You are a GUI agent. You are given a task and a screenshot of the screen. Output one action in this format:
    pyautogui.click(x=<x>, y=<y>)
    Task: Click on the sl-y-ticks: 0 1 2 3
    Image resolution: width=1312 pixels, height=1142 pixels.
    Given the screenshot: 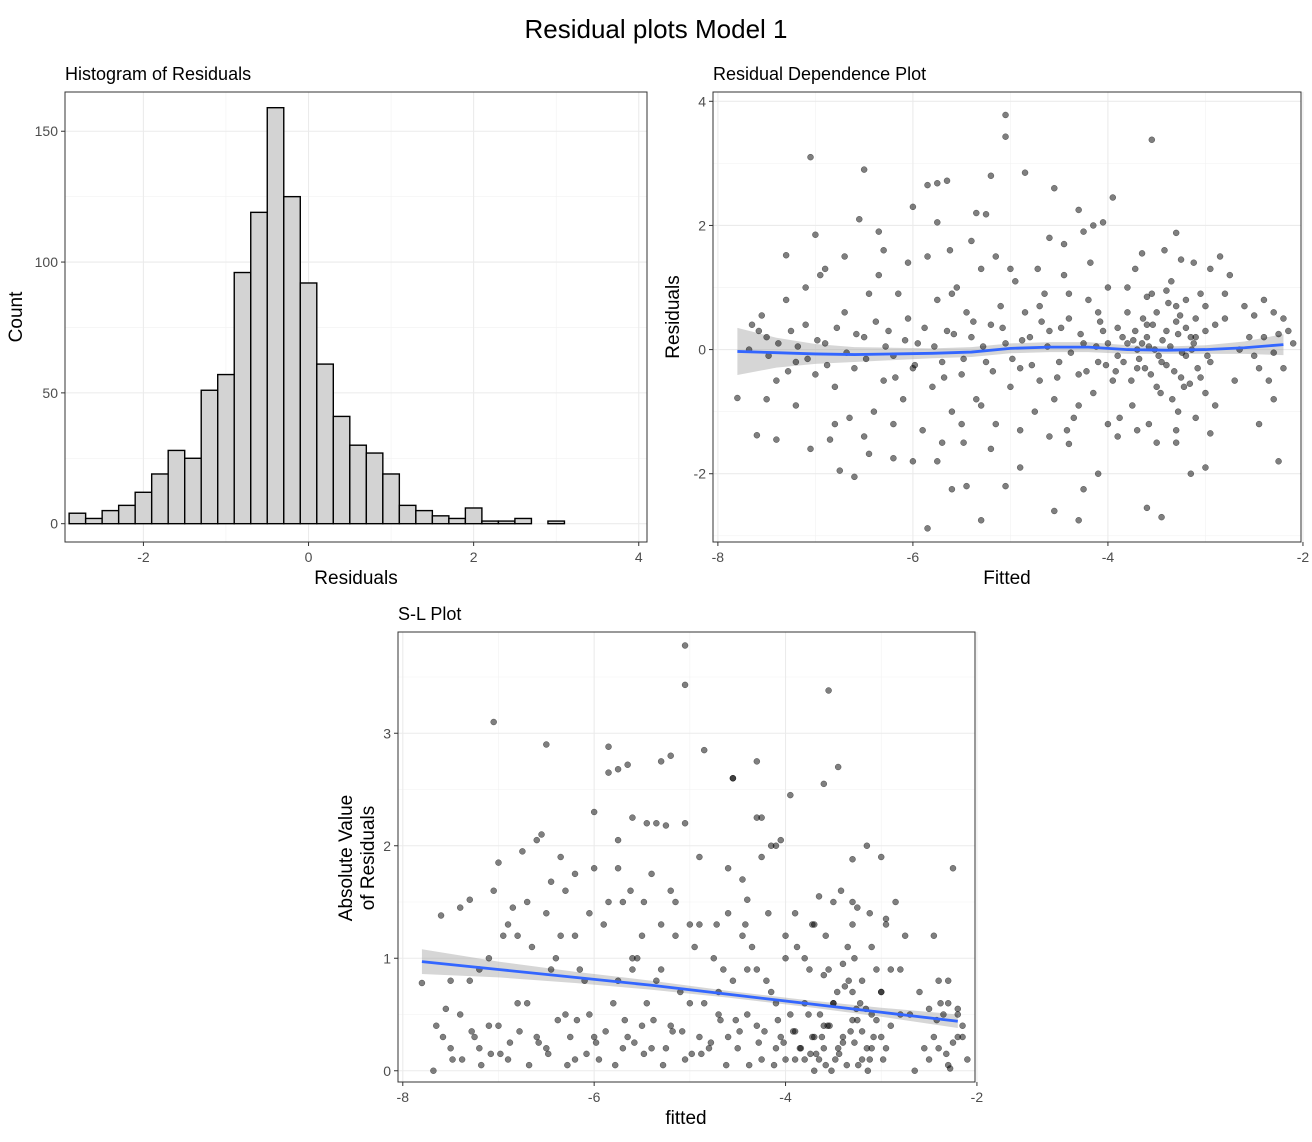 What is the action you would take?
    pyautogui.click(x=390, y=902)
    